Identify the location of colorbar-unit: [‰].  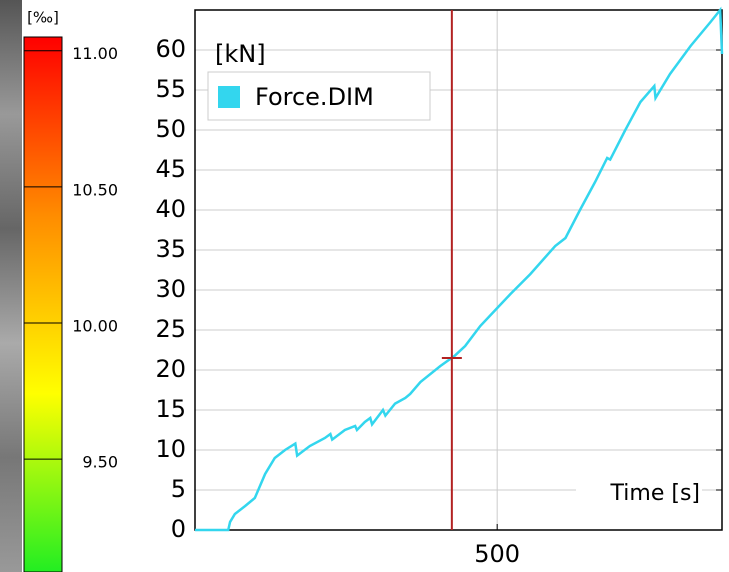
(43, 18).